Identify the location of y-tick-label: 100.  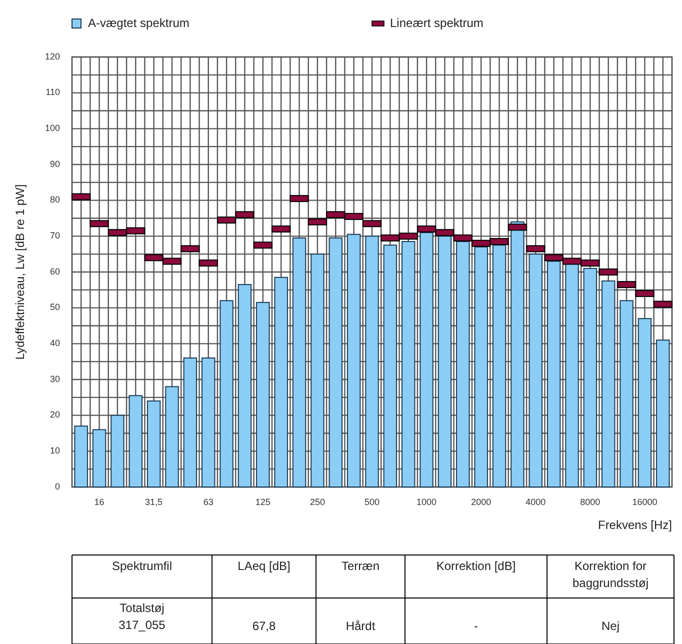
(52, 128).